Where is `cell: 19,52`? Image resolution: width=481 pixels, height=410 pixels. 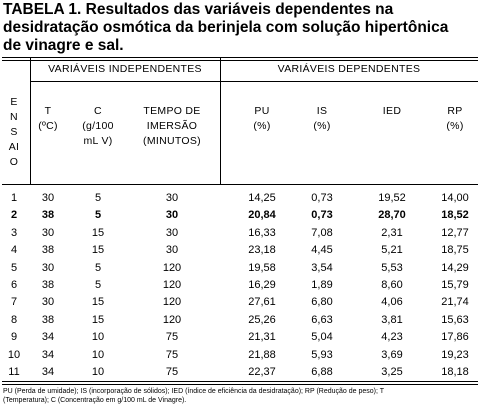
cell: 19,52 is located at coordinates (392, 198).